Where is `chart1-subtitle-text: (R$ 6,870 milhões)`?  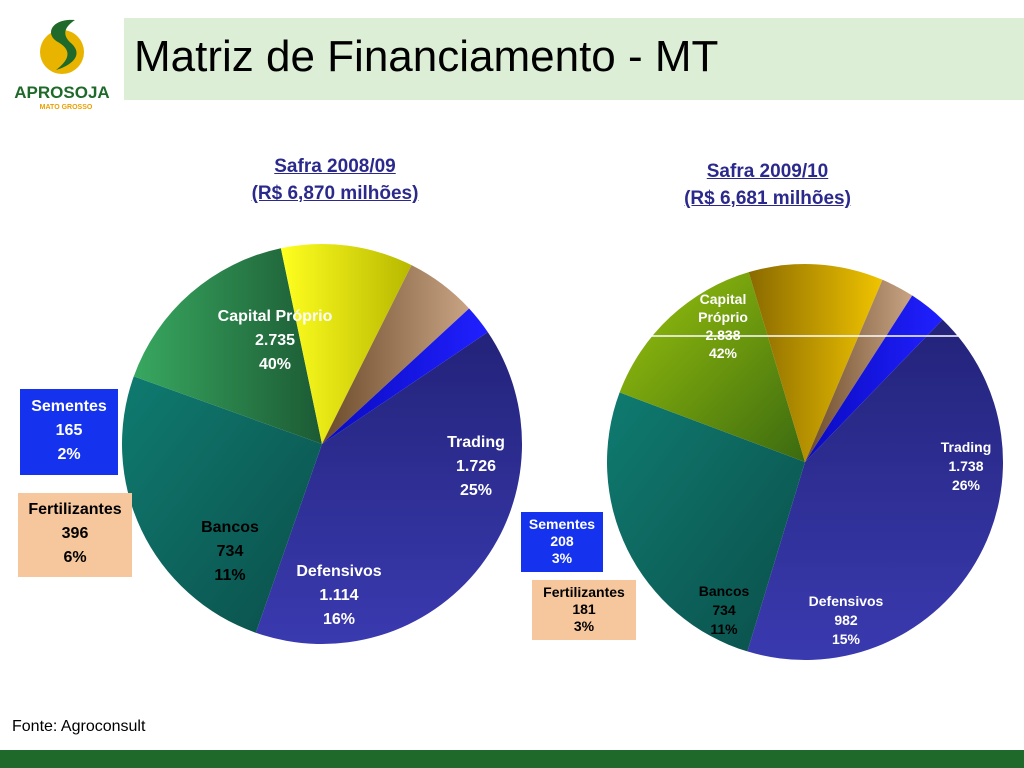 chart1-subtitle-text: (R$ 6,870 milhões) is located at coordinates (335, 193).